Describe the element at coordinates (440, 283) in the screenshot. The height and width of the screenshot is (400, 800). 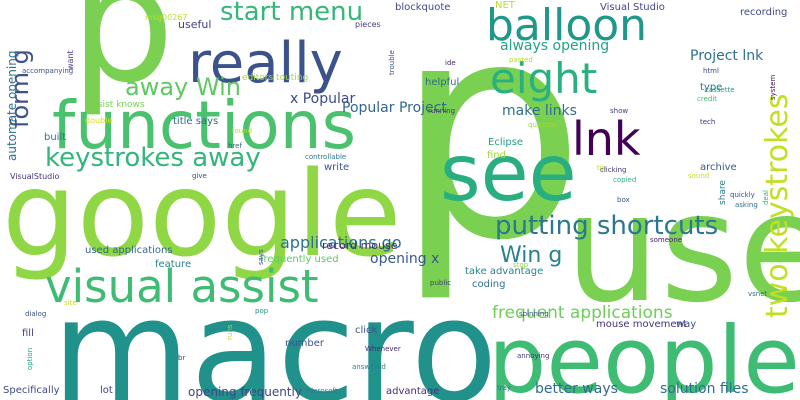
I see `word: public` at that location.